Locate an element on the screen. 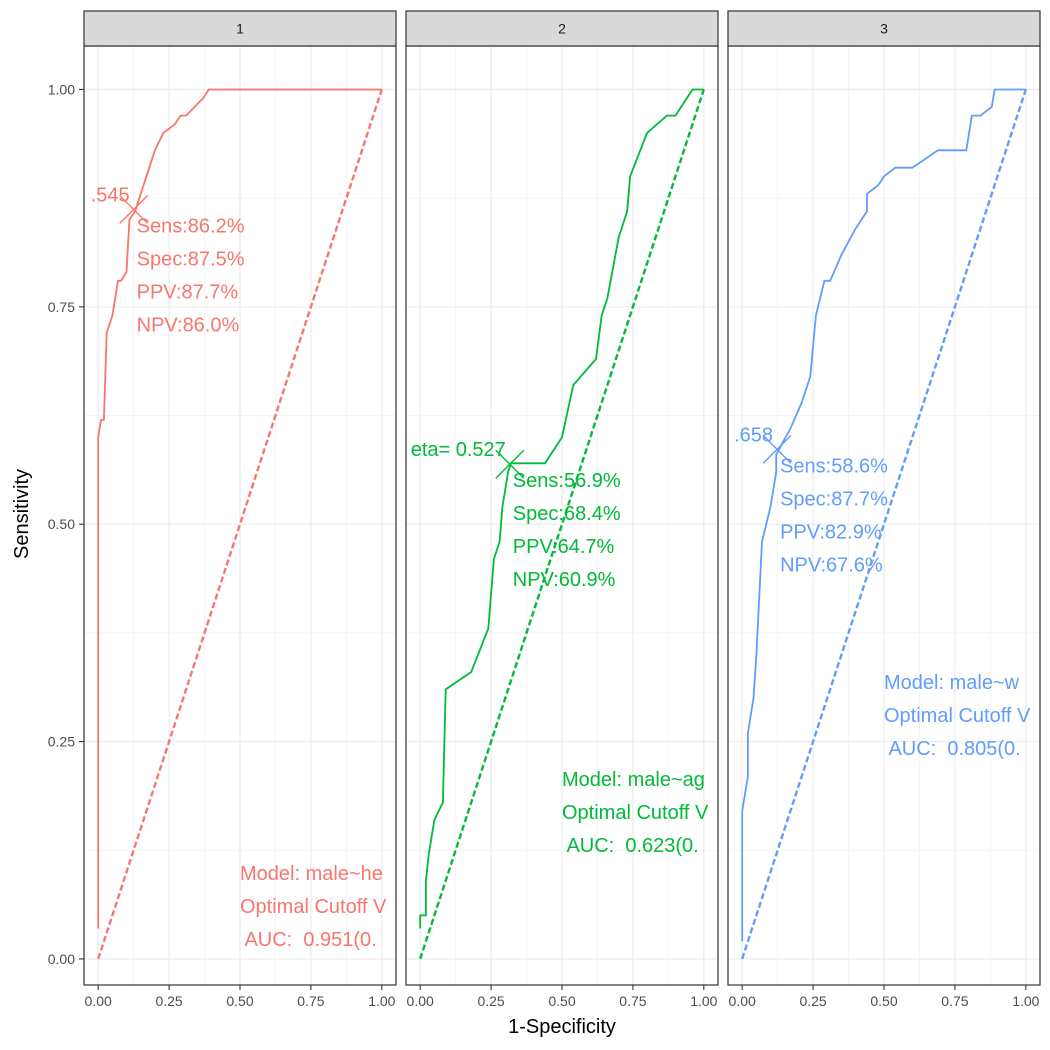  stat-label: PPV:64.7% is located at coordinates (564, 547).